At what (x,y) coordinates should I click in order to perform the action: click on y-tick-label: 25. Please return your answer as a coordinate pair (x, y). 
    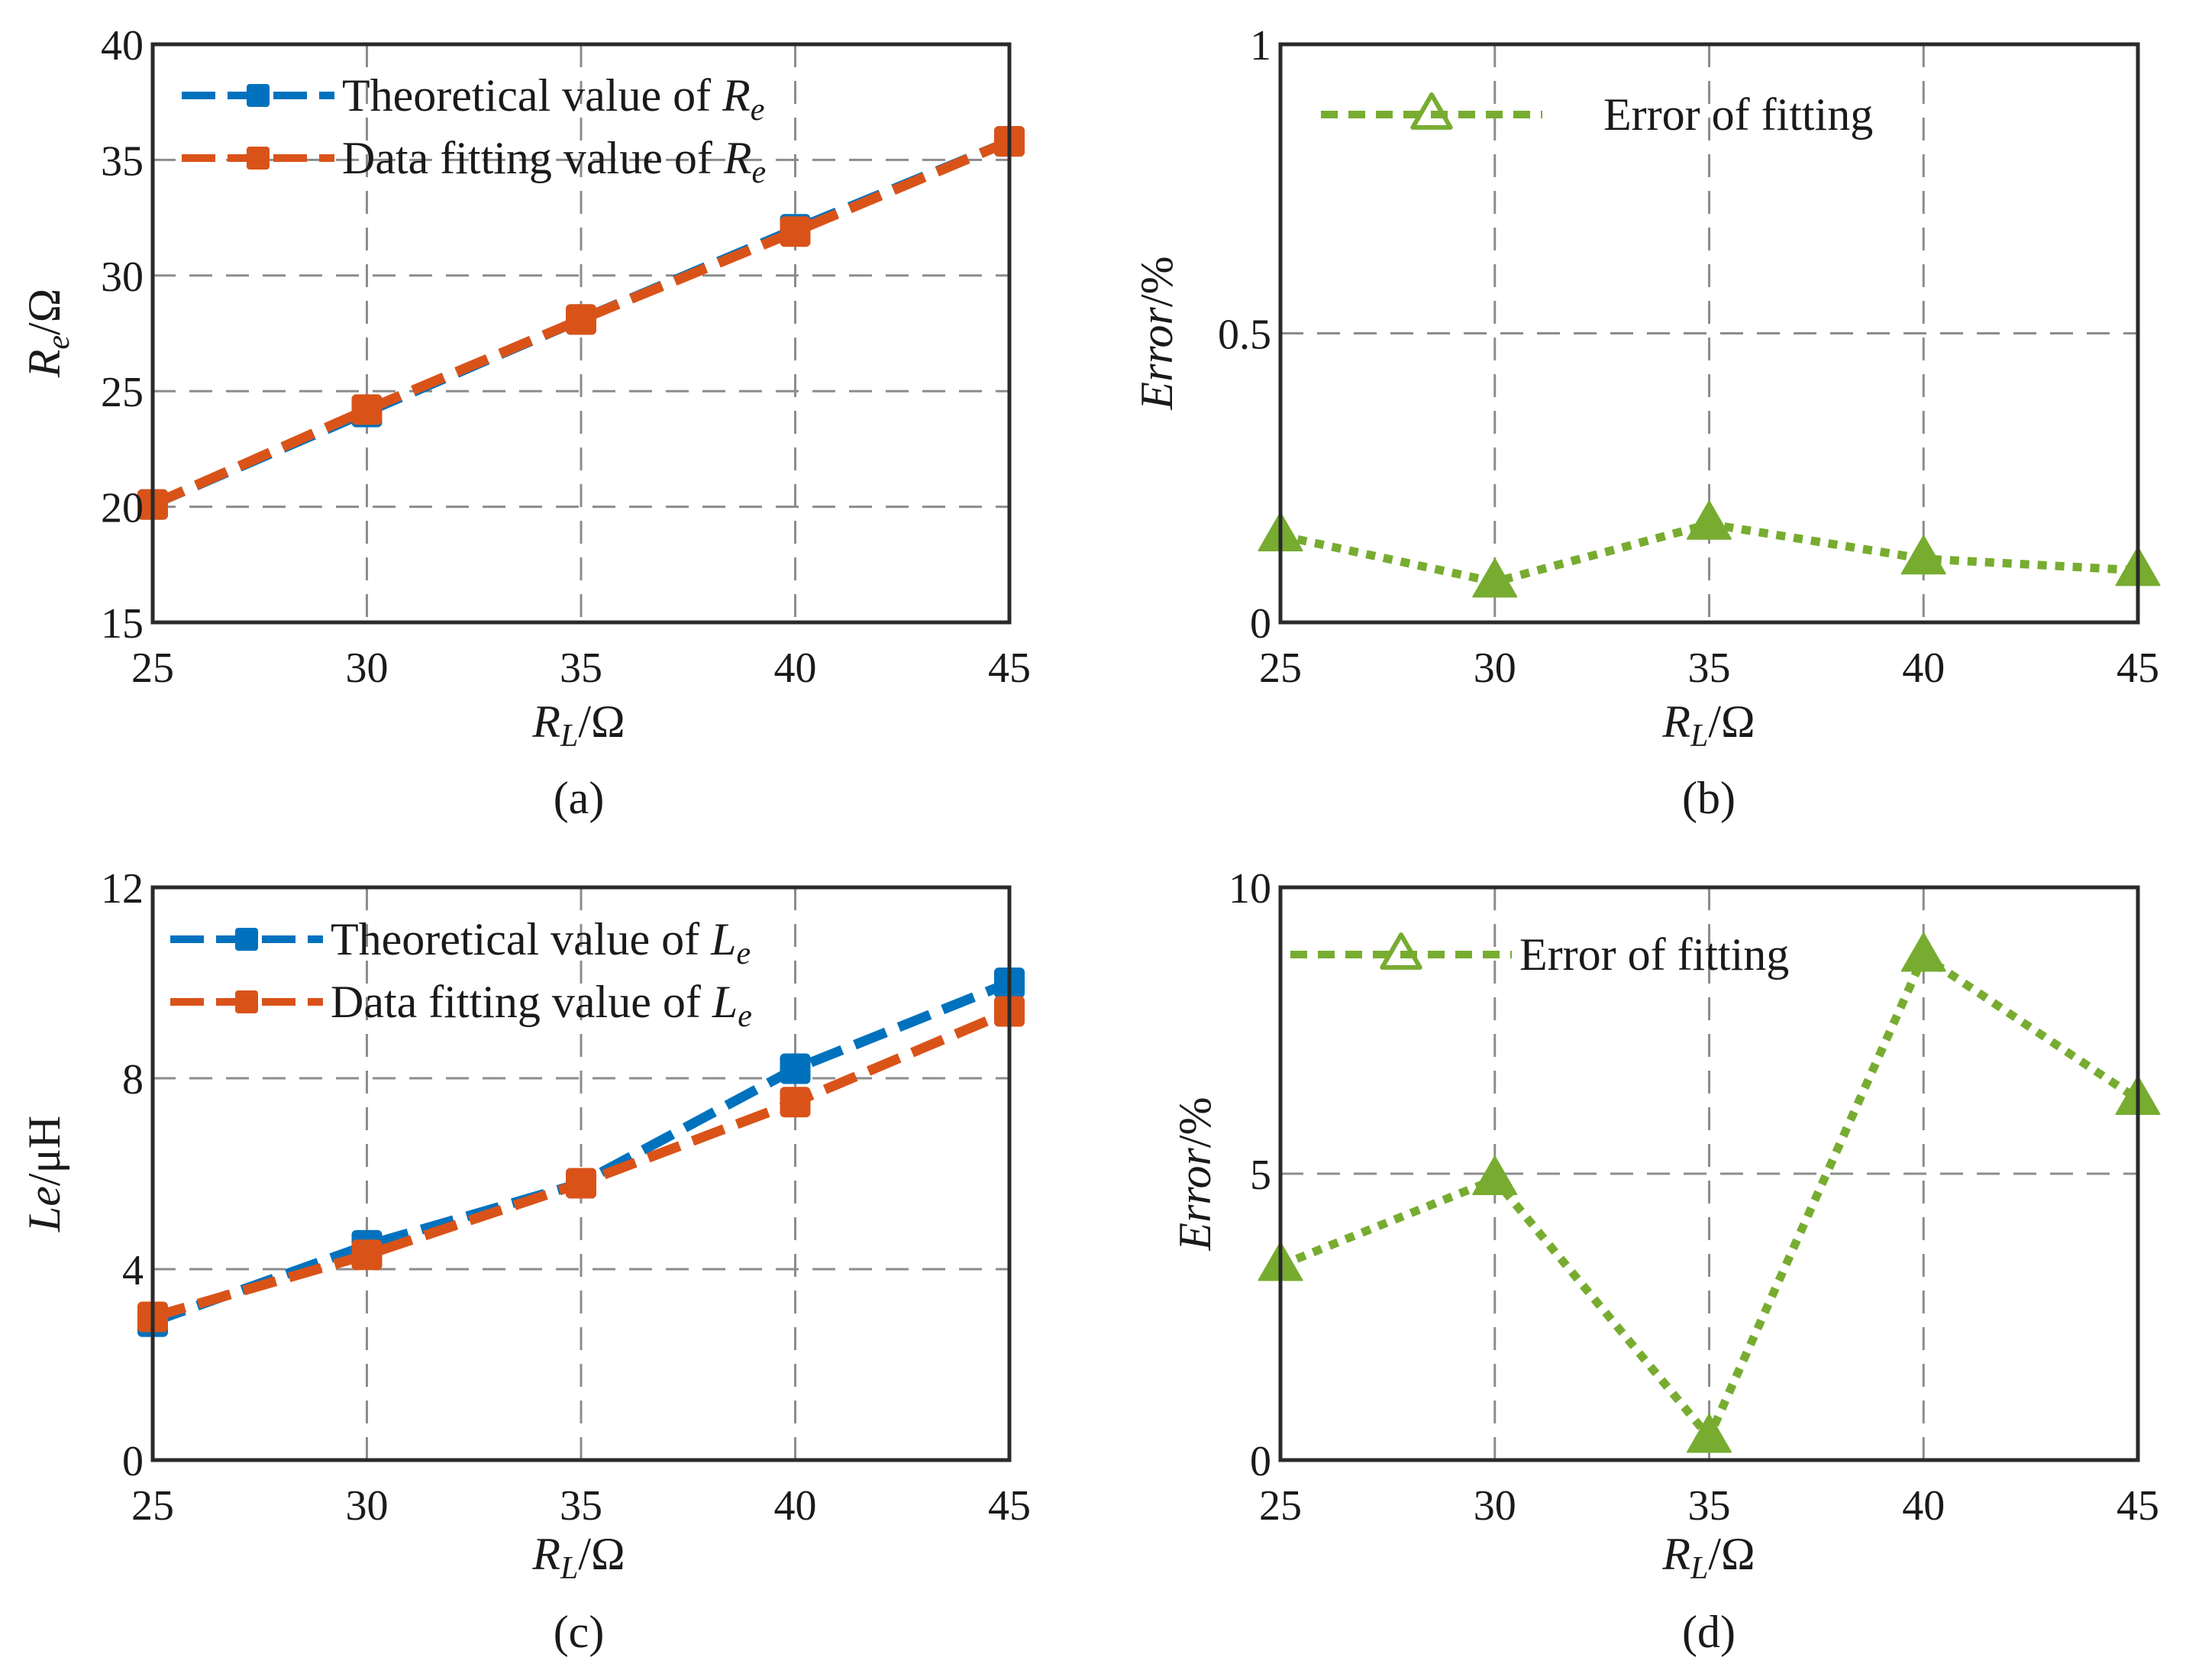
    Looking at the image, I should click on (122, 393).